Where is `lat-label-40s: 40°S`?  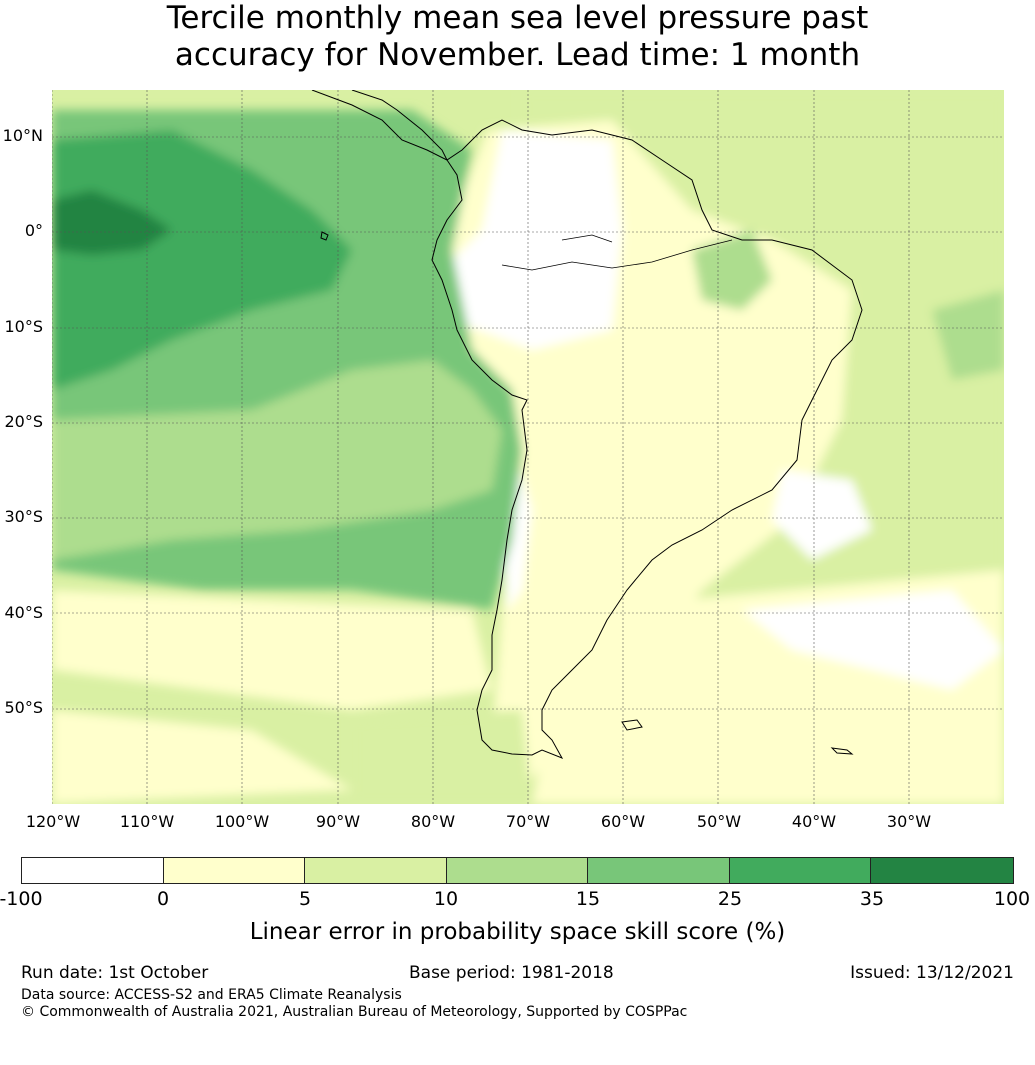
lat-label-40s: 40°S is located at coordinates (23, 612).